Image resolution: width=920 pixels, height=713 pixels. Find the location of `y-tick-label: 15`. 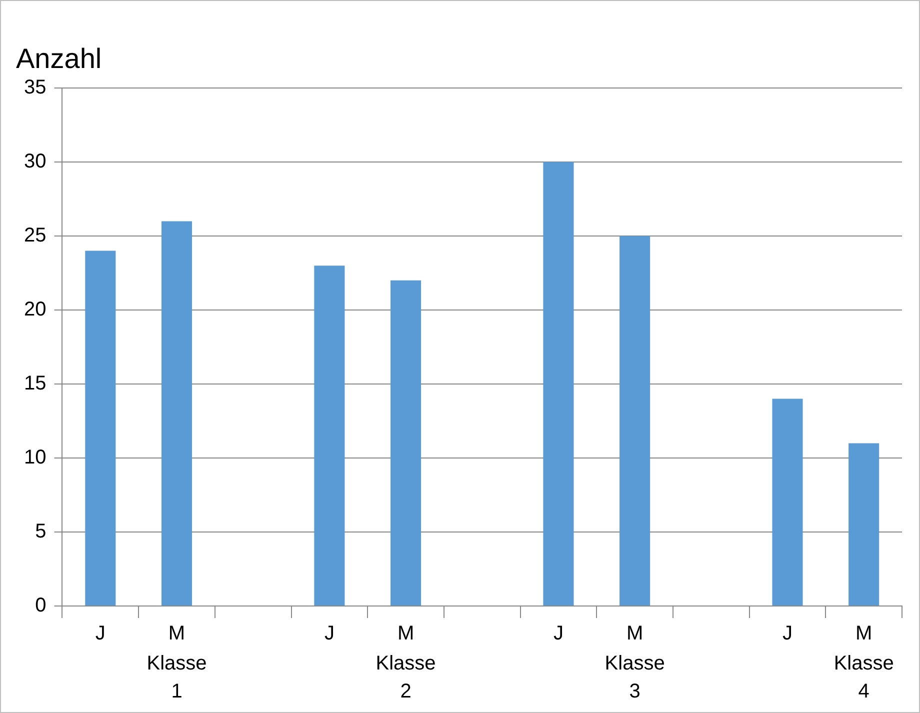

y-tick-label: 15 is located at coordinates (35, 383).